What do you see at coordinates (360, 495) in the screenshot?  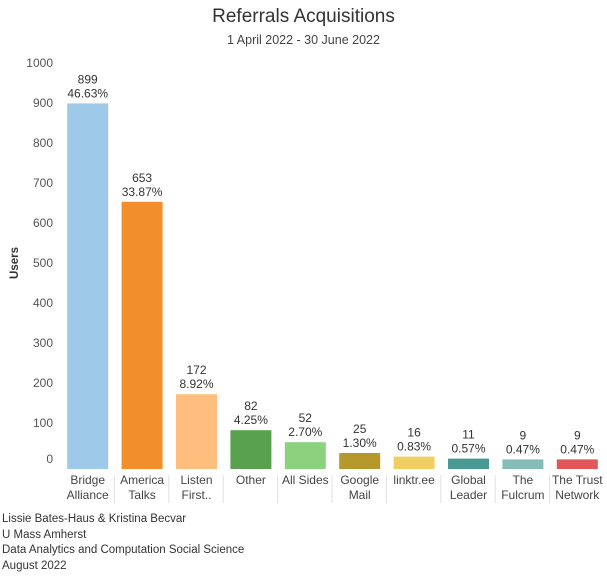 I see `x-tick-label: Mail` at bounding box center [360, 495].